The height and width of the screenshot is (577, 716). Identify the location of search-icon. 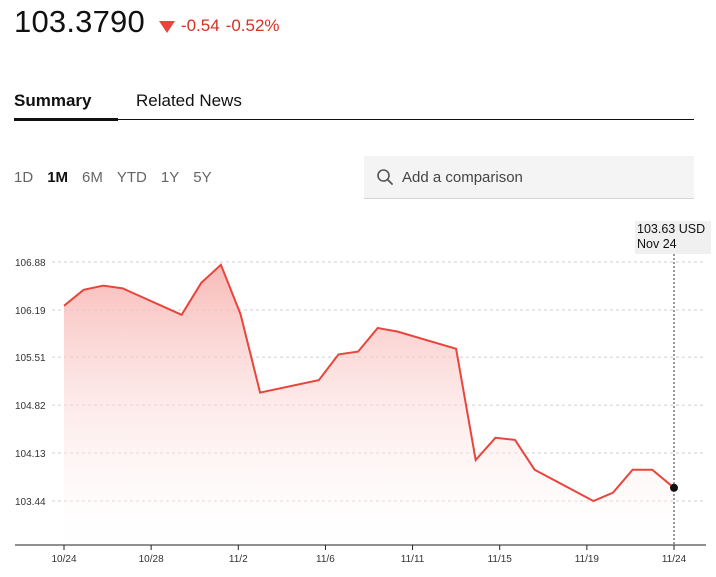
(385, 177).